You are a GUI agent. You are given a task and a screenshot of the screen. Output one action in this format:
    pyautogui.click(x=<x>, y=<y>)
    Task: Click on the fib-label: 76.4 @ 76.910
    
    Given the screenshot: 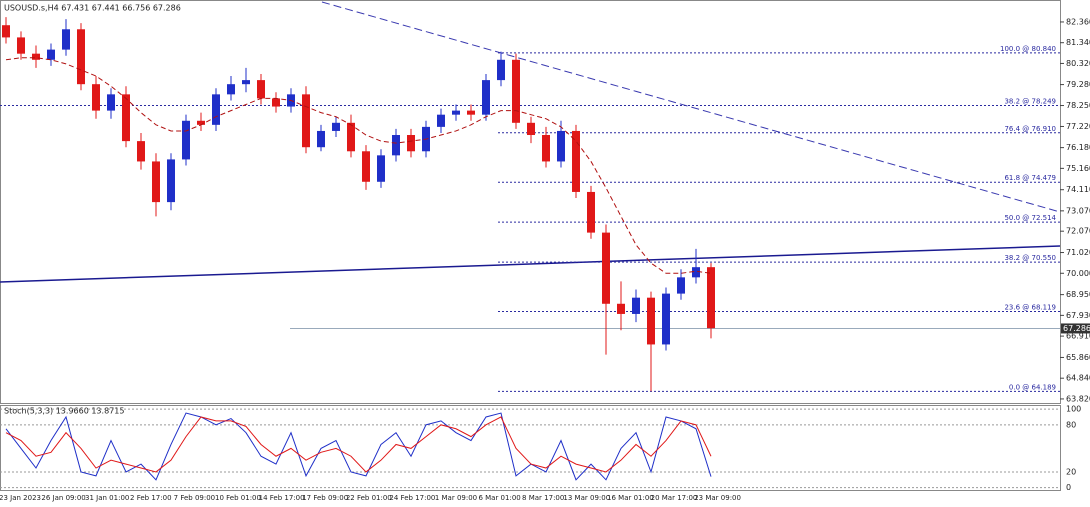 What is the action you would take?
    pyautogui.click(x=1030, y=129)
    